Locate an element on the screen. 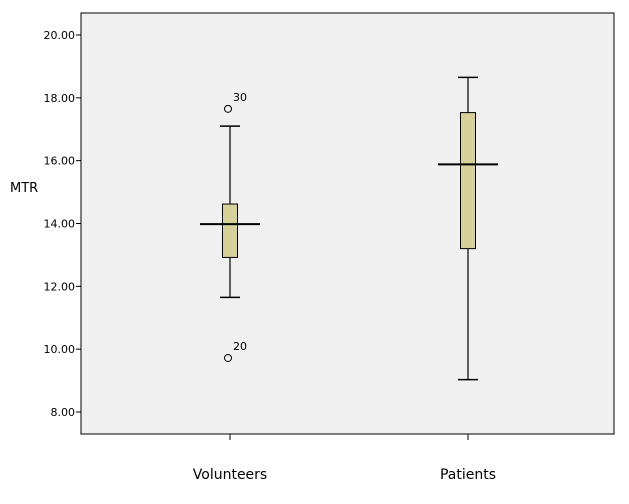 The image size is (629, 504). outlier-label: 30 is located at coordinates (240, 97).